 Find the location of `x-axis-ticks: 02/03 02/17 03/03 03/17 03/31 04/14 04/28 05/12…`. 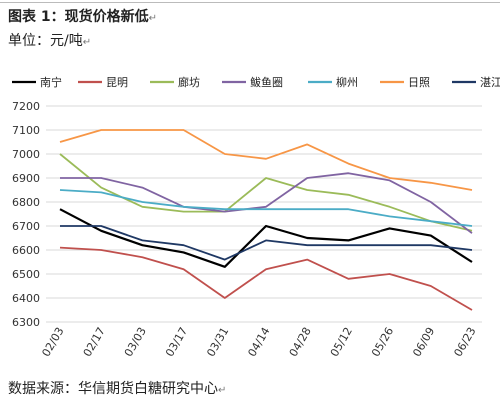

x-axis-ticks: 02/03 02/17 03/03 03/17 03/31 04/14 04/28 05/12… is located at coordinates (258, 342).